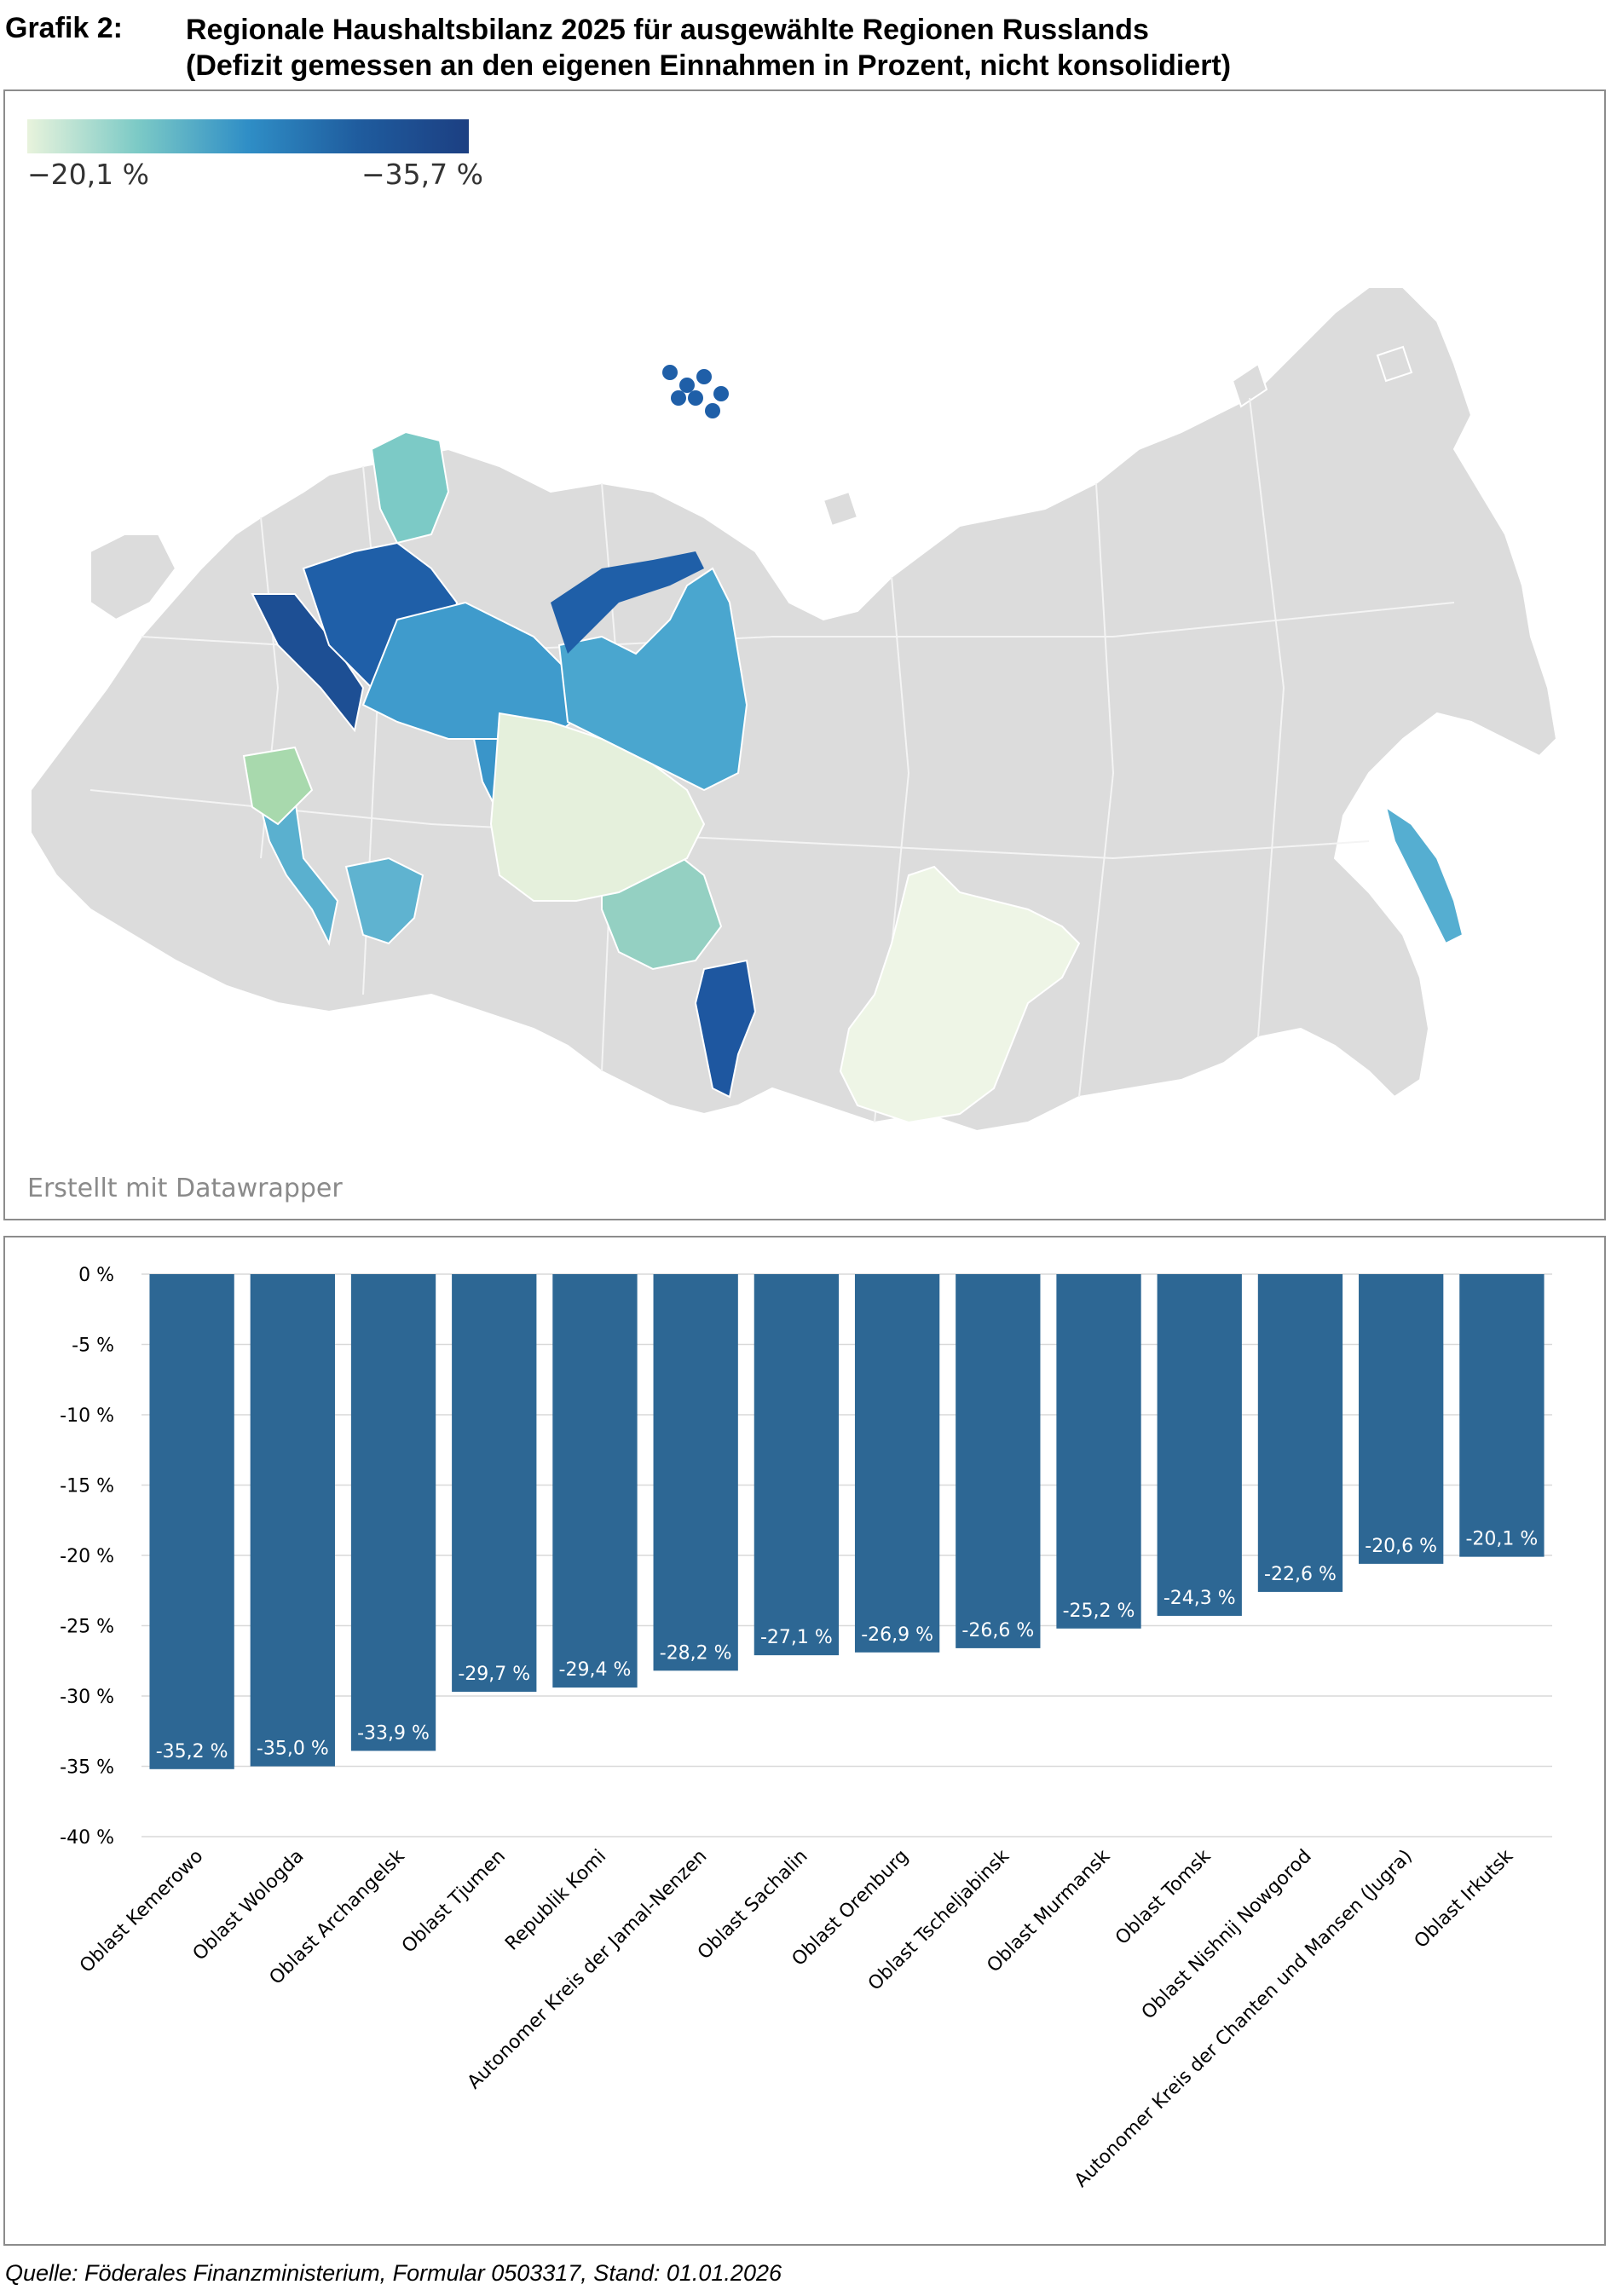 The width and height of the screenshot is (1611, 2296). I want to click on datawrapper-credit: Erstellt mit Datawrapper, so click(185, 1188).